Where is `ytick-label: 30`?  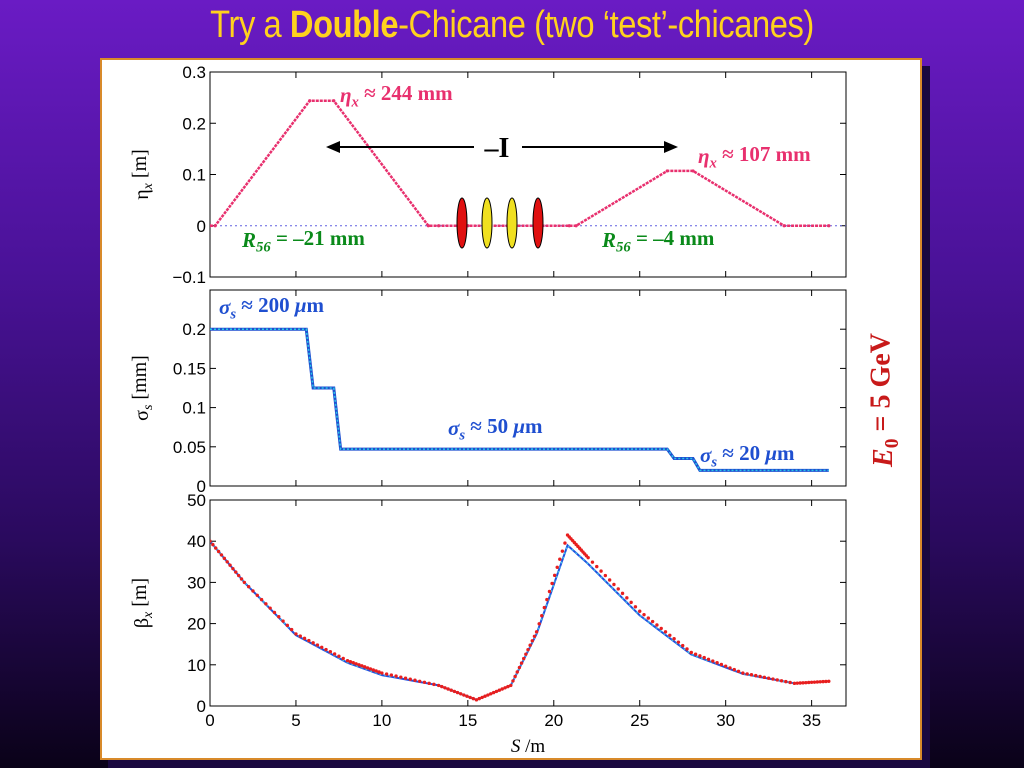
ytick-label: 30 is located at coordinates (196, 582).